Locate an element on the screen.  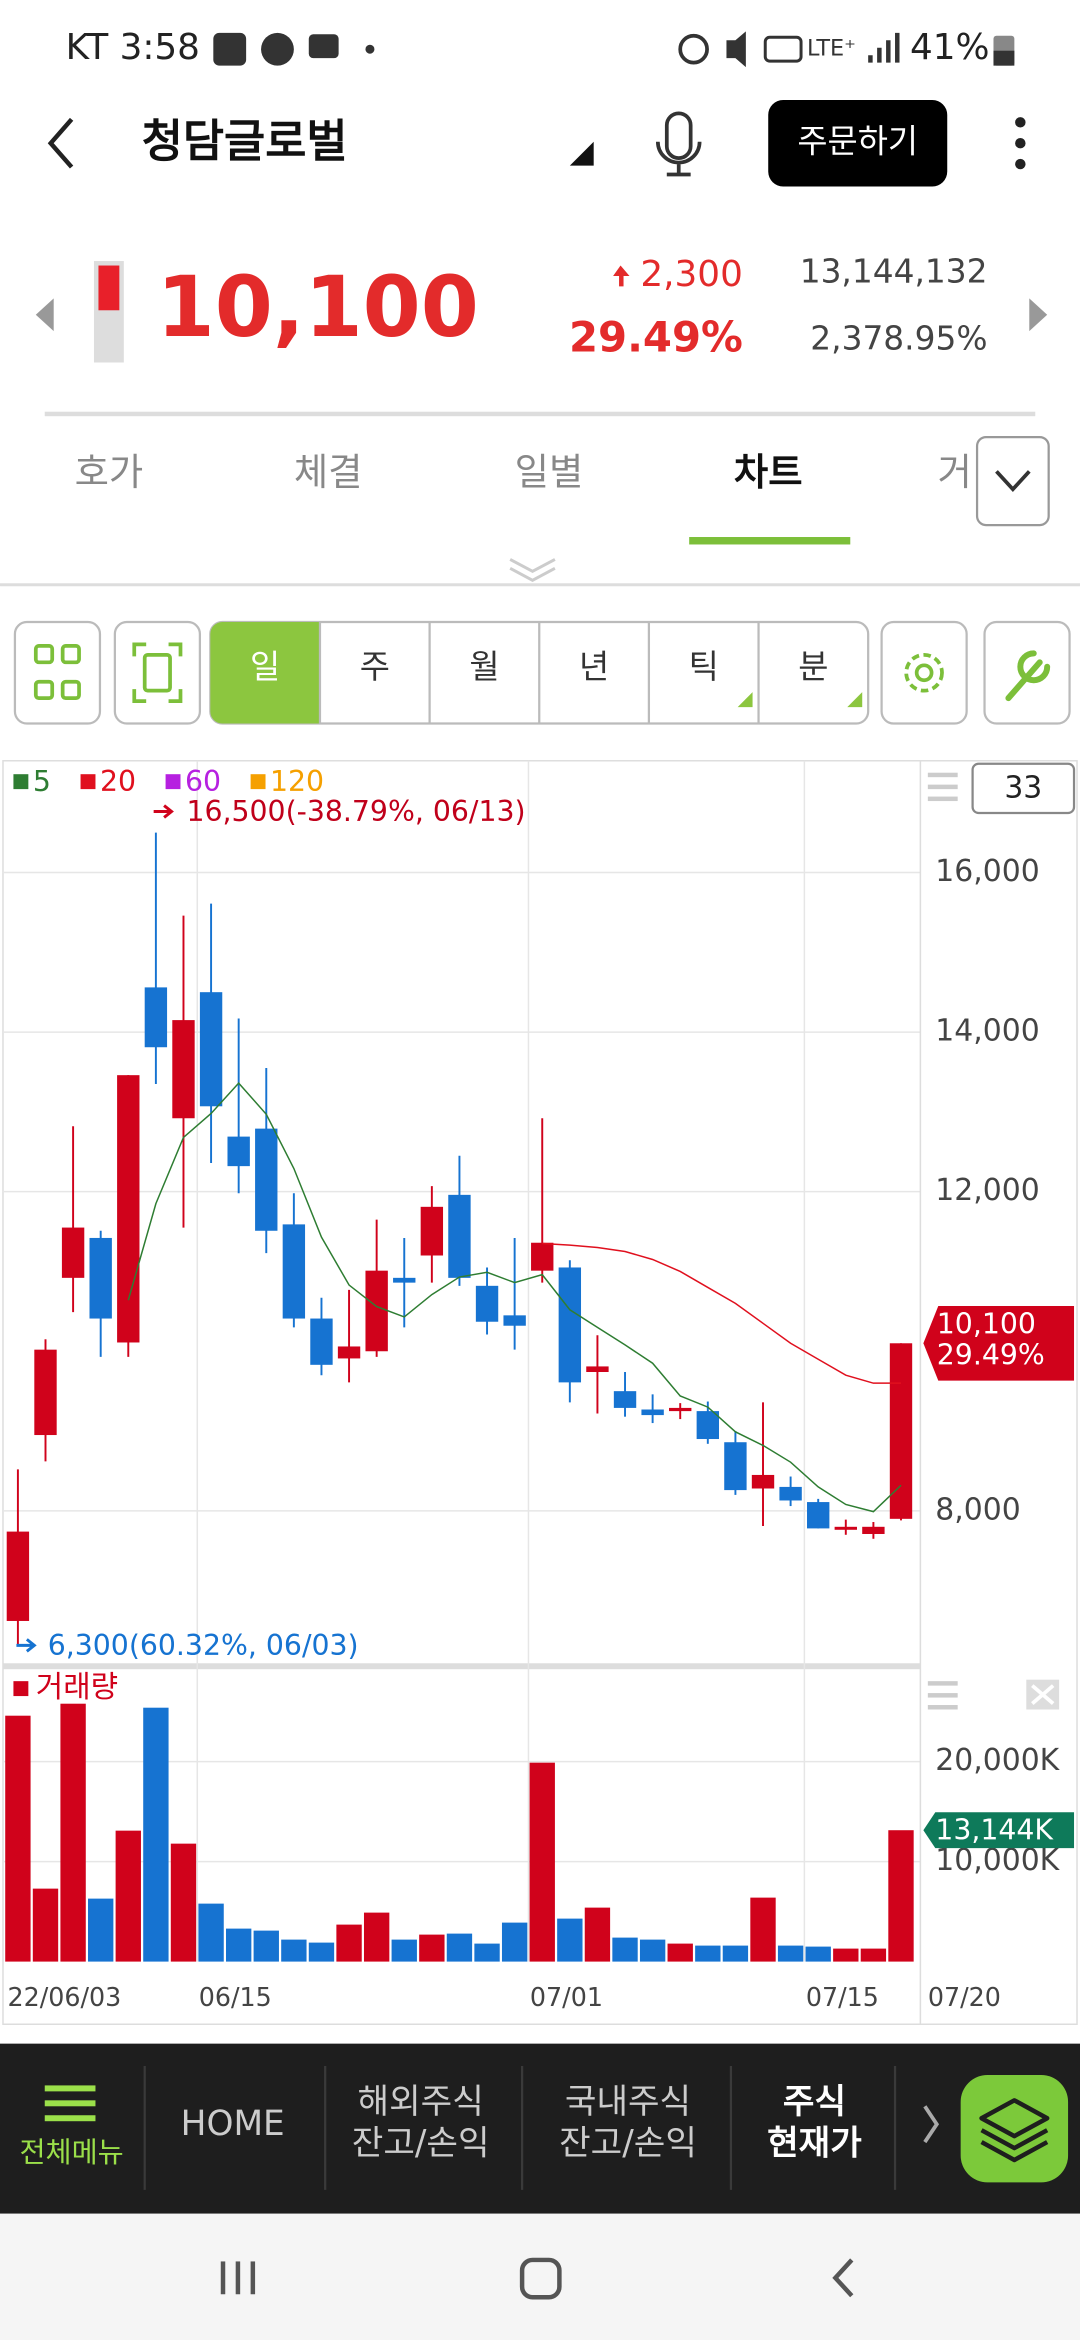
period-button: 일 is located at coordinates (265, 667).